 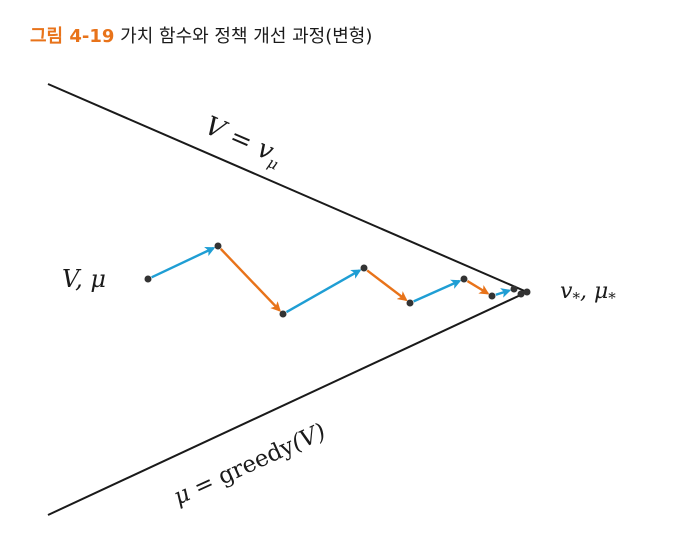 I want to click on optimal-mu: μ, so click(x=601, y=291).